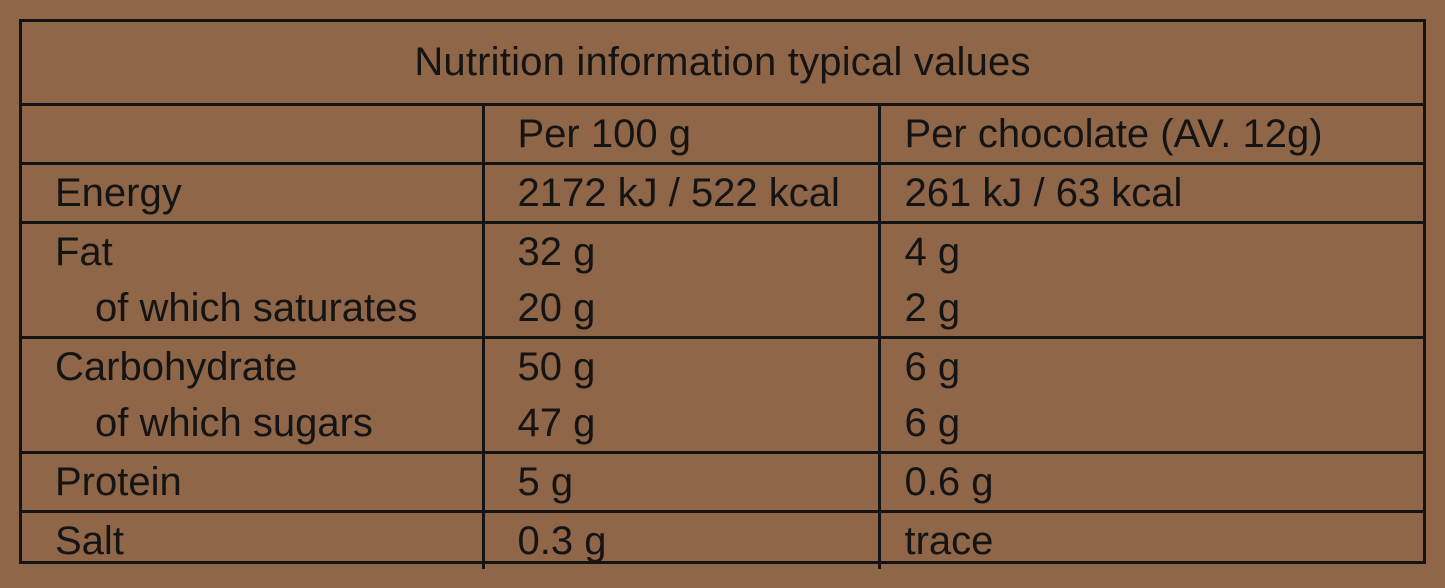 This screenshot has height=588, width=1445. I want to click on value-per-chocolate: 0.6 g, so click(1150, 482).